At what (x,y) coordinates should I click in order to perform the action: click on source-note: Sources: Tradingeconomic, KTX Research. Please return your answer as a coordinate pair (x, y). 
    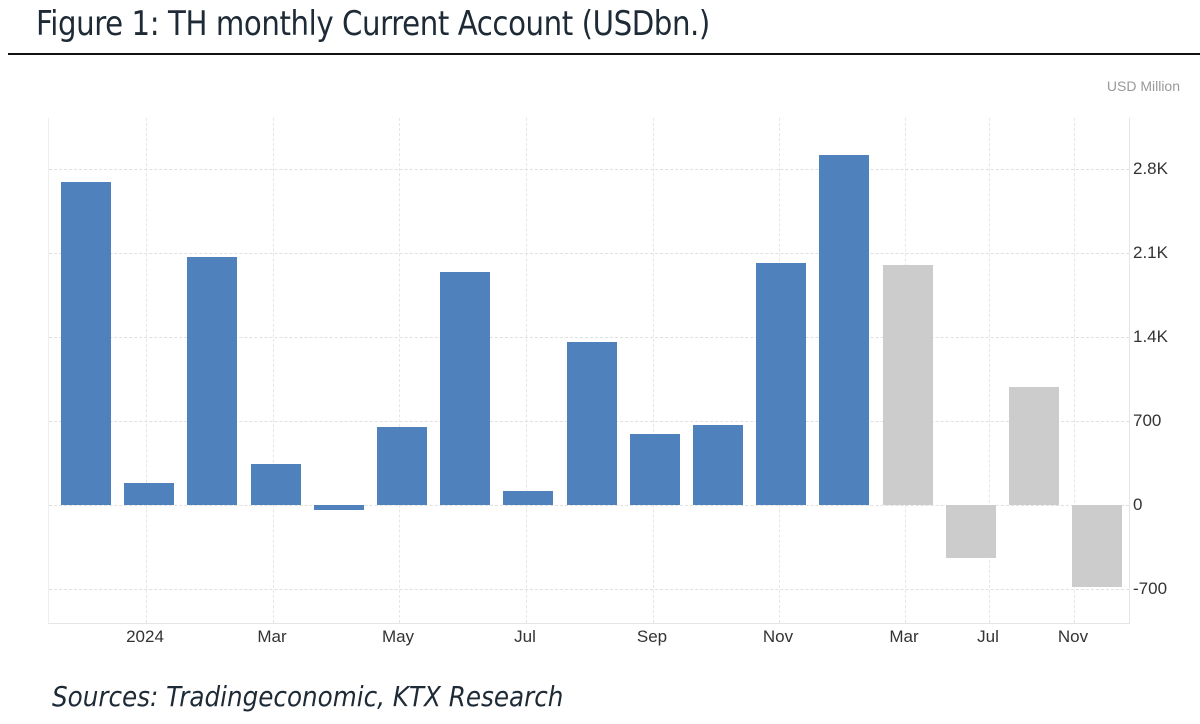
    Looking at the image, I should click on (308, 696).